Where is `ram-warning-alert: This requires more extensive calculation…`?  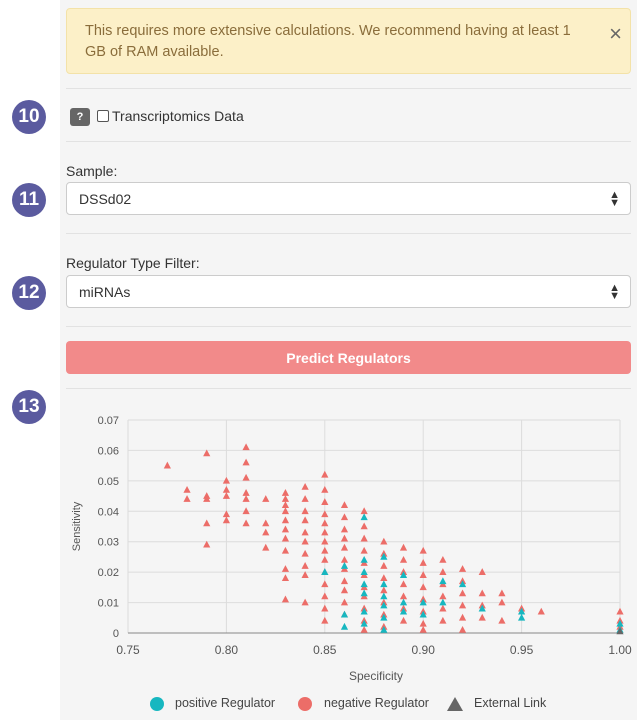
ram-warning-alert: This requires more extensive calculation… is located at coordinates (348, 41).